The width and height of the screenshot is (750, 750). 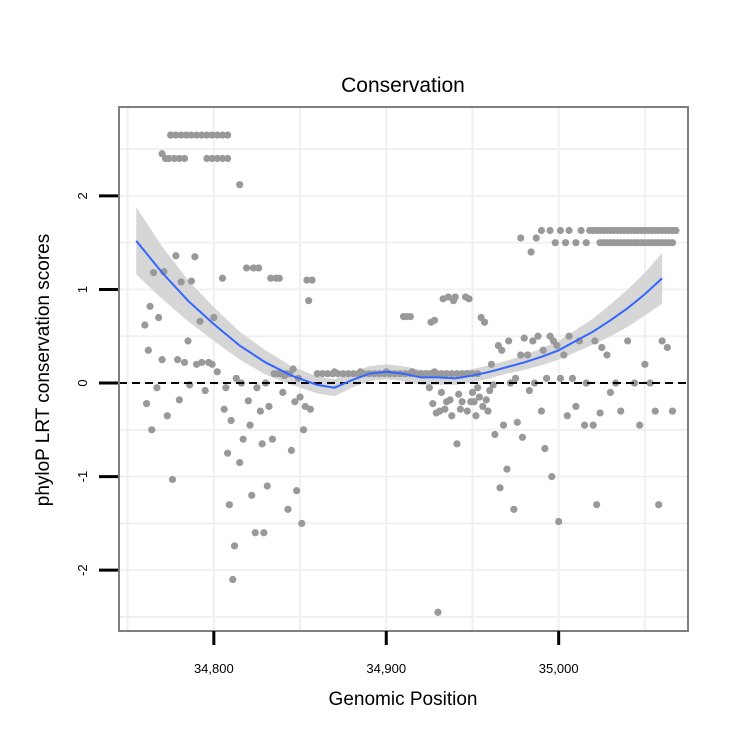 What do you see at coordinates (82, 289) in the screenshot?
I see `y-tick-label: 1` at bounding box center [82, 289].